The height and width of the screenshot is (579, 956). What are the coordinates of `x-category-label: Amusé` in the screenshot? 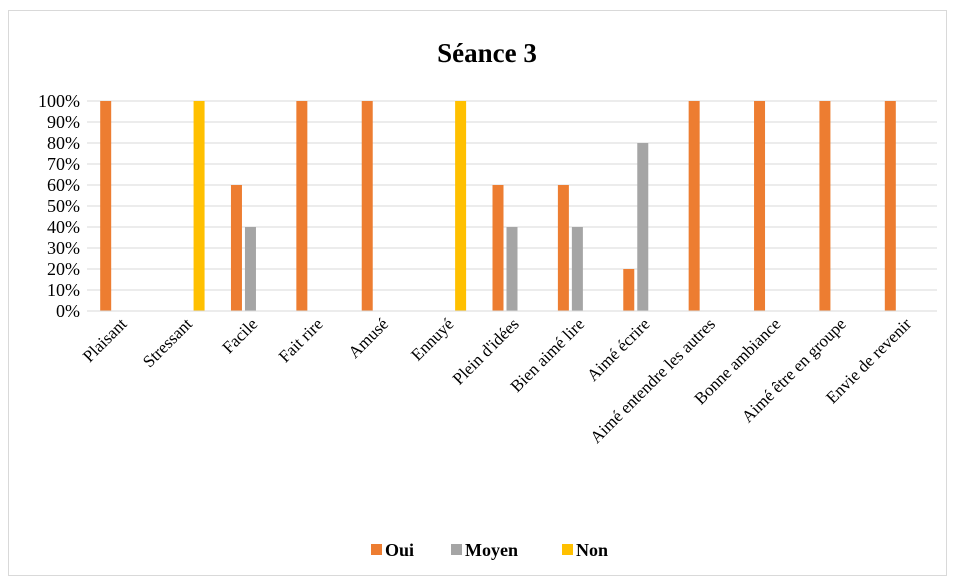 It's located at (368, 337).